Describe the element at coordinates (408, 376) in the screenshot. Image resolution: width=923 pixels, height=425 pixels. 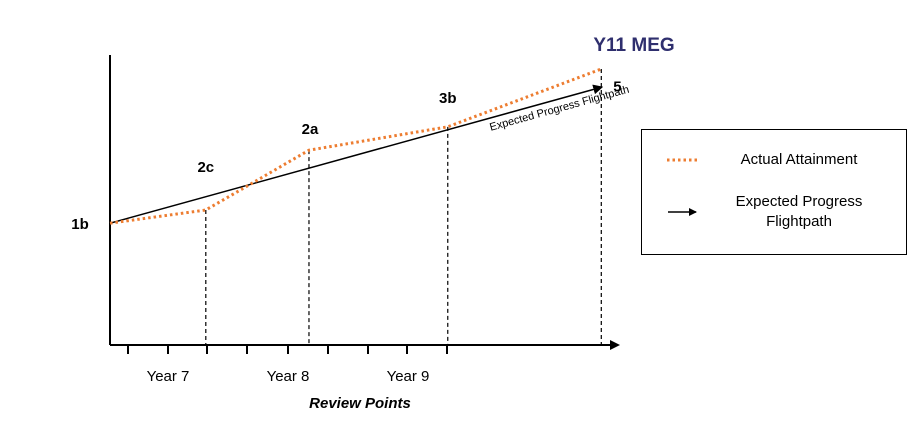
I see `x-tick-label-year9: Year 9` at that location.